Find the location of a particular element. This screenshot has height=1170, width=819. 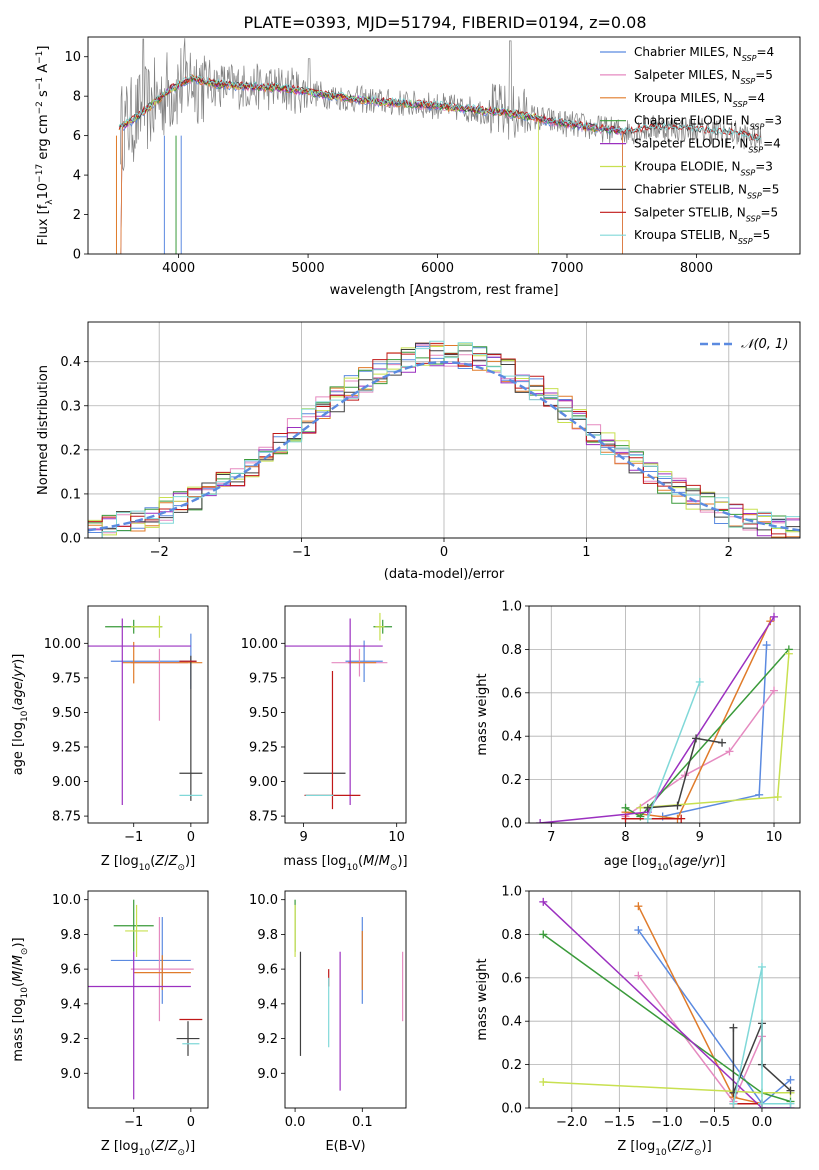

legend-base: Kroupa STELIB, N is located at coordinates (686, 235).